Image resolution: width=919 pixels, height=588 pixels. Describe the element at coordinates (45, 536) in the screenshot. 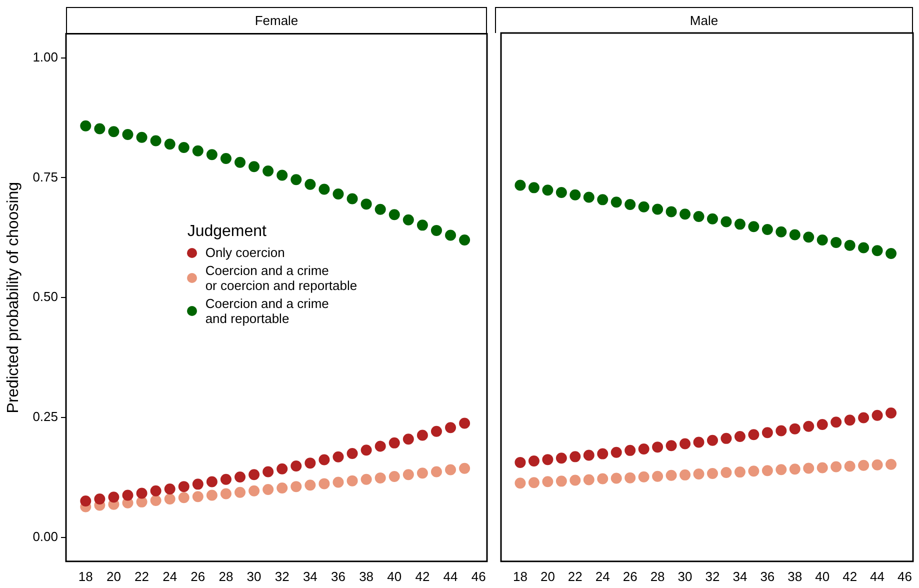

I see `y-tick-label: 0.00` at that location.